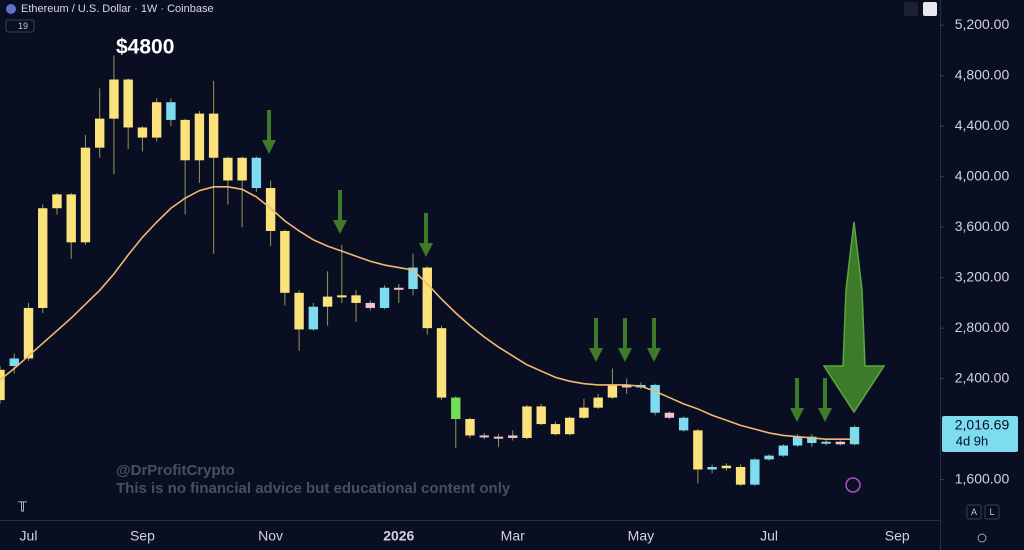 The image size is (1024, 550). I want to click on badge-box, so click(20, 26).